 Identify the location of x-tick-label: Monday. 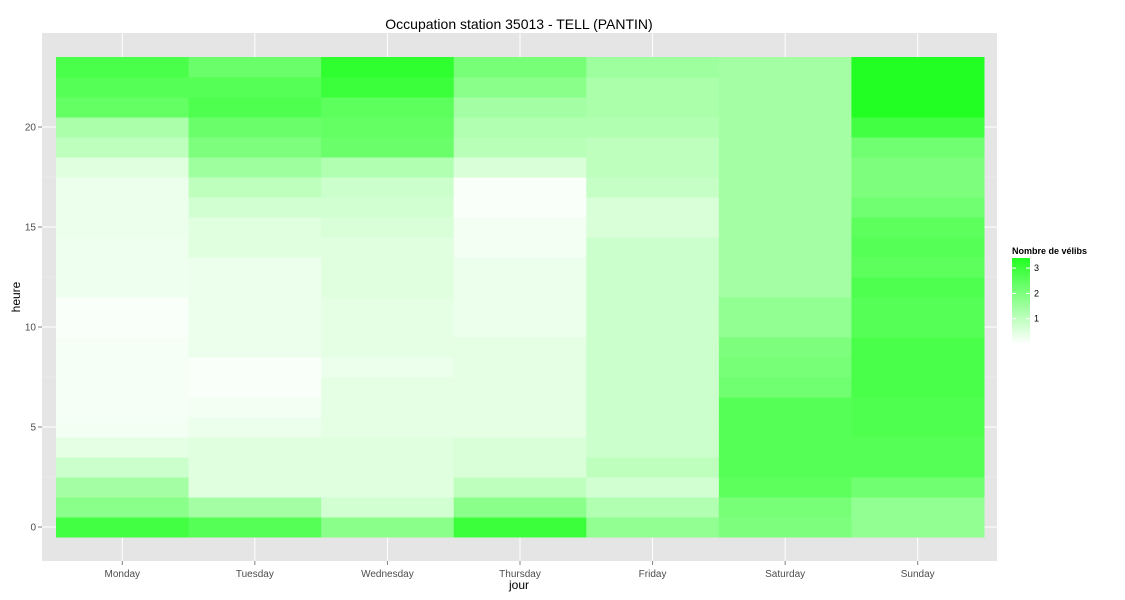
(122, 574).